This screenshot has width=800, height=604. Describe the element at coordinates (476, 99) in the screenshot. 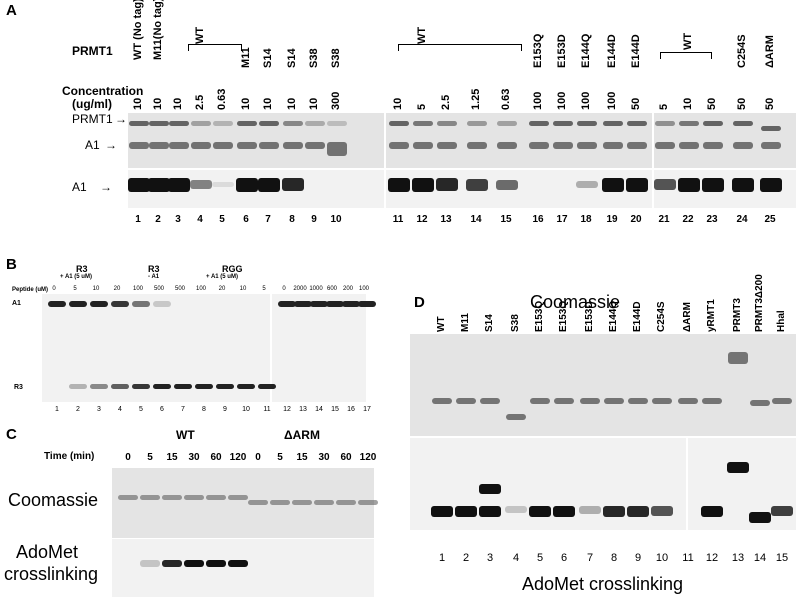

I see `concentration-value: 1.25` at that location.